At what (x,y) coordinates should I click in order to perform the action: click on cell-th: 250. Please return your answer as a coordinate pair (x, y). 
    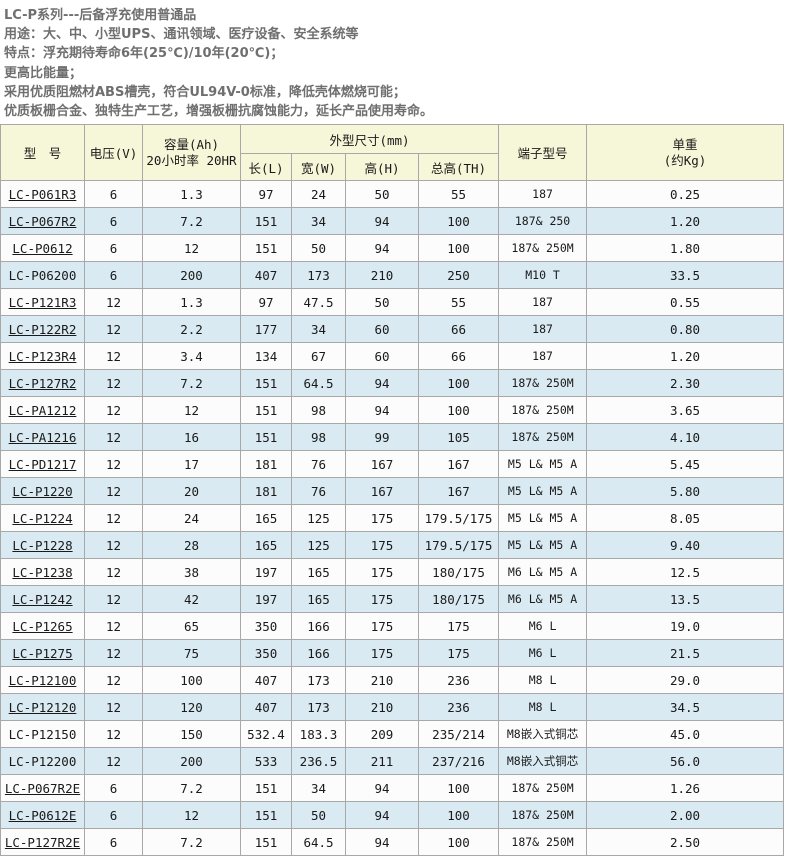
    Looking at the image, I should click on (458, 275).